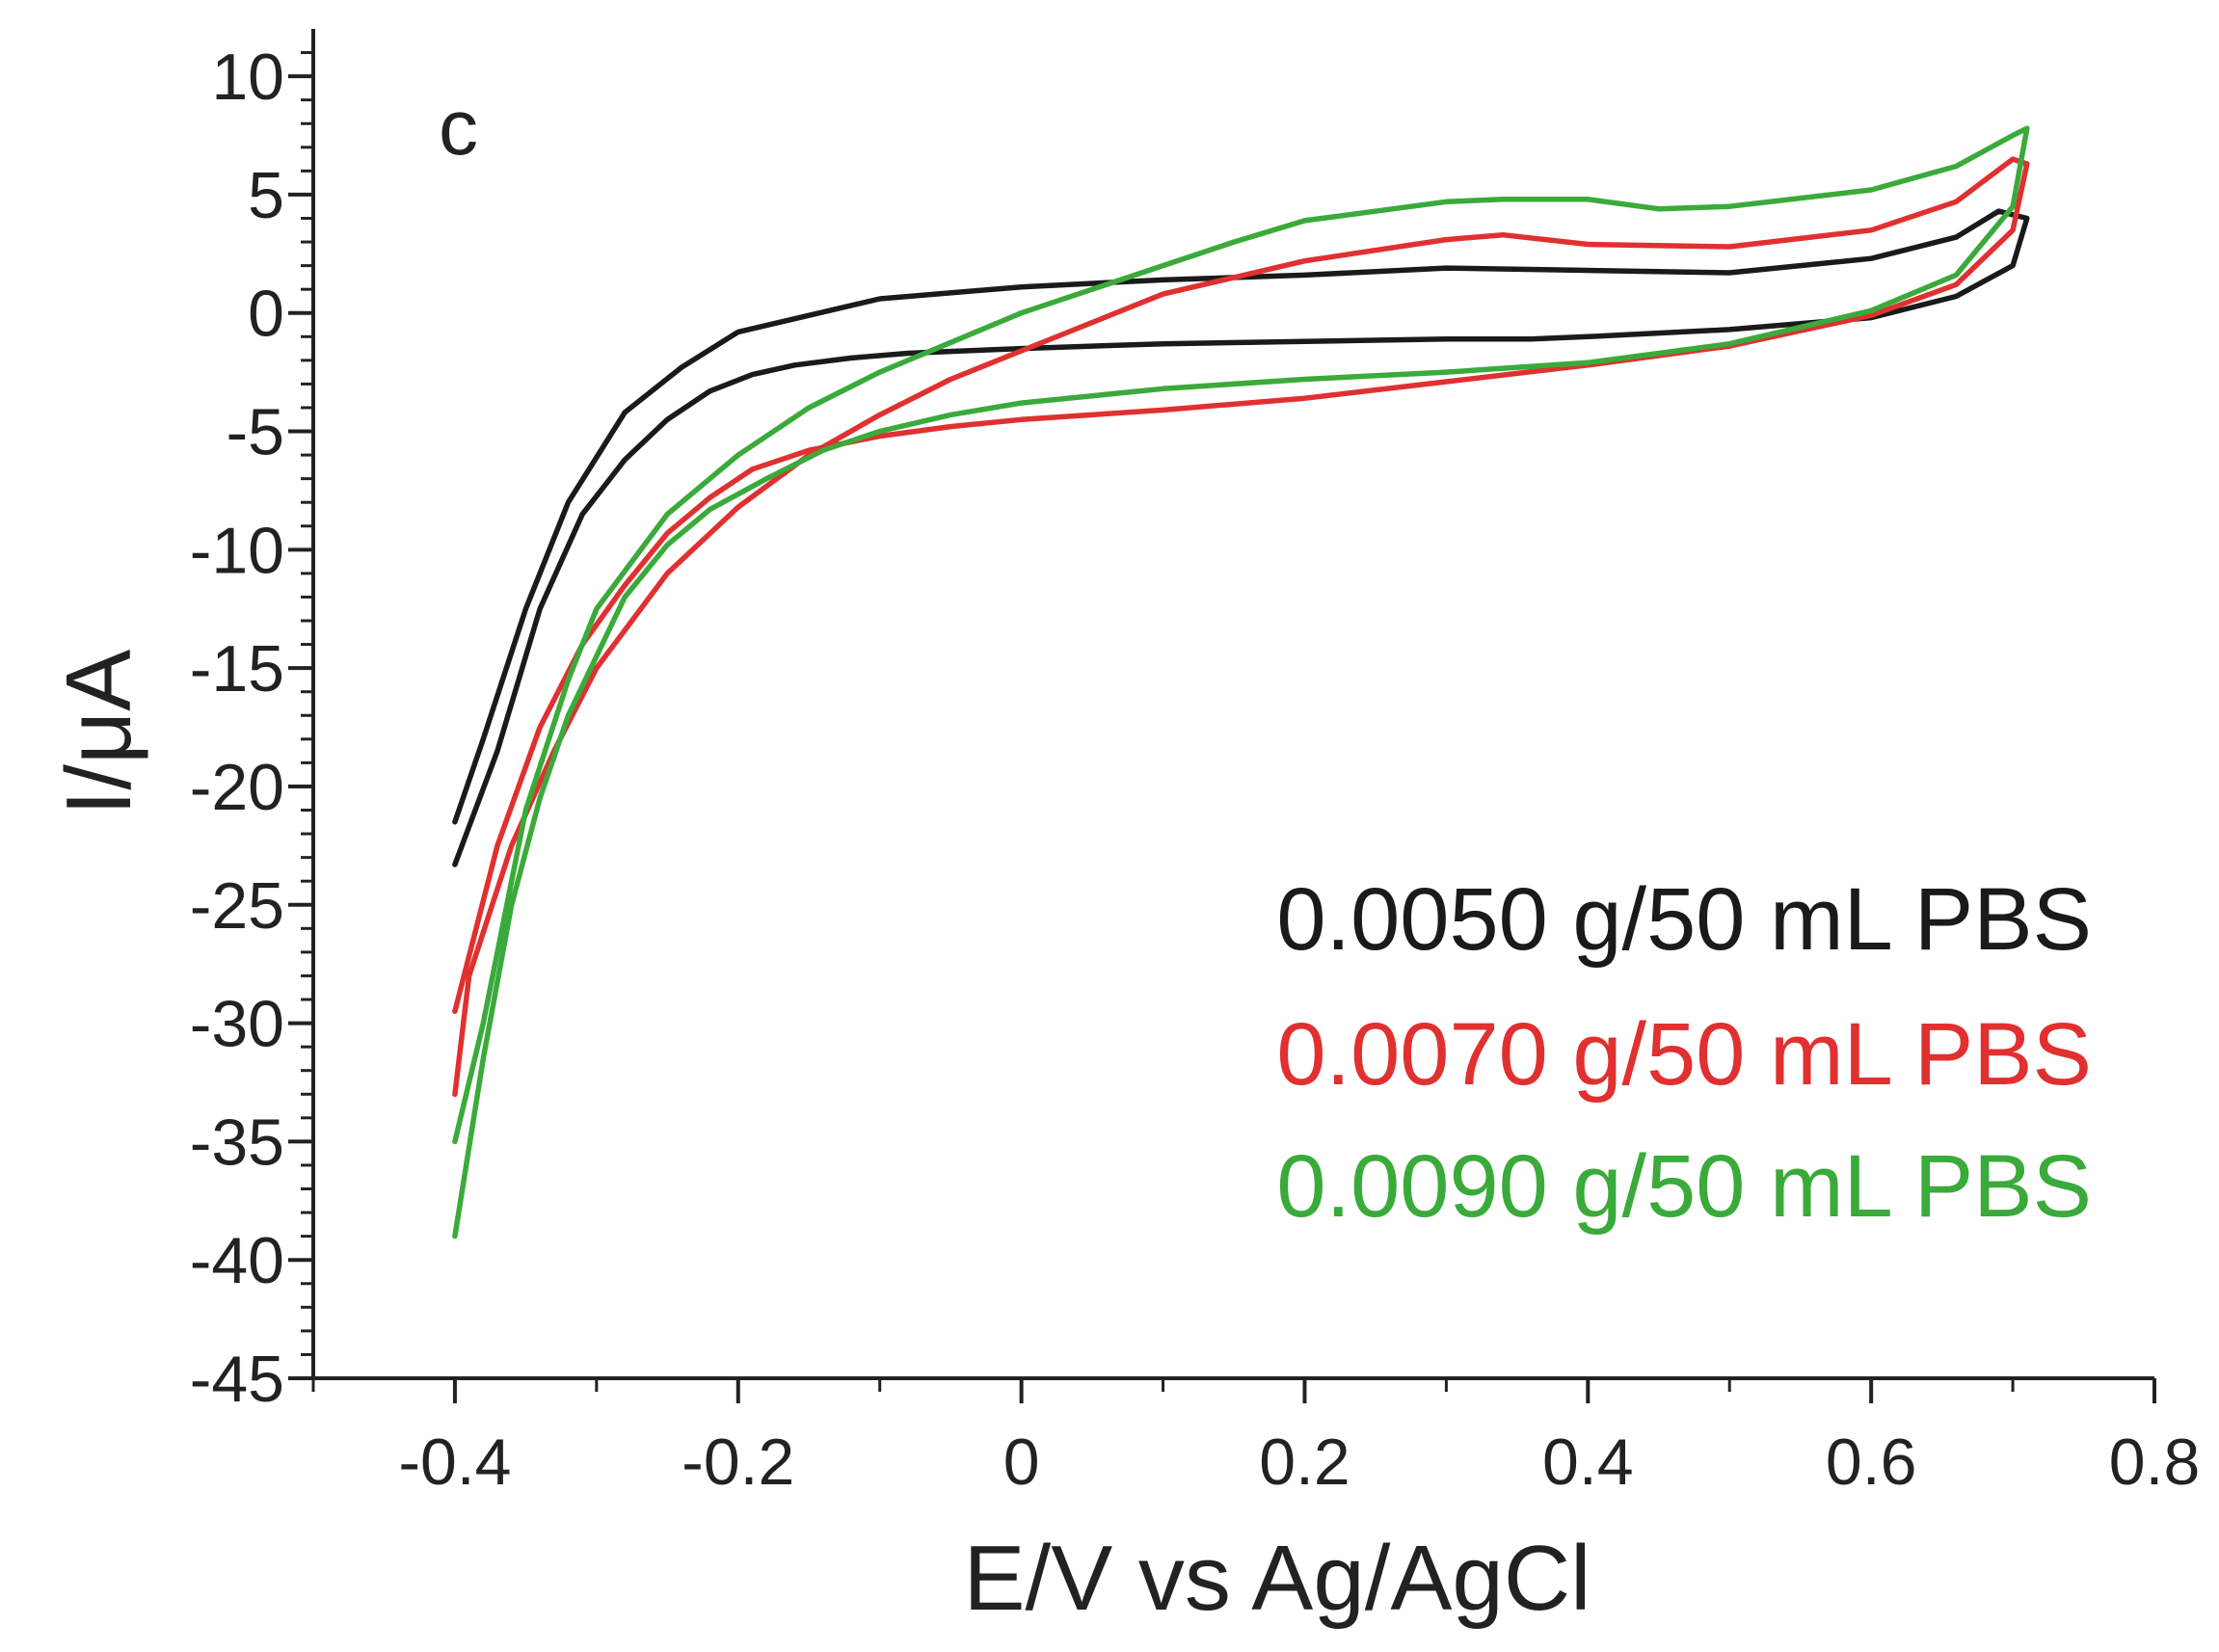 The width and height of the screenshot is (2219, 1652). I want to click on y-tick-label: -35, so click(237, 1143).